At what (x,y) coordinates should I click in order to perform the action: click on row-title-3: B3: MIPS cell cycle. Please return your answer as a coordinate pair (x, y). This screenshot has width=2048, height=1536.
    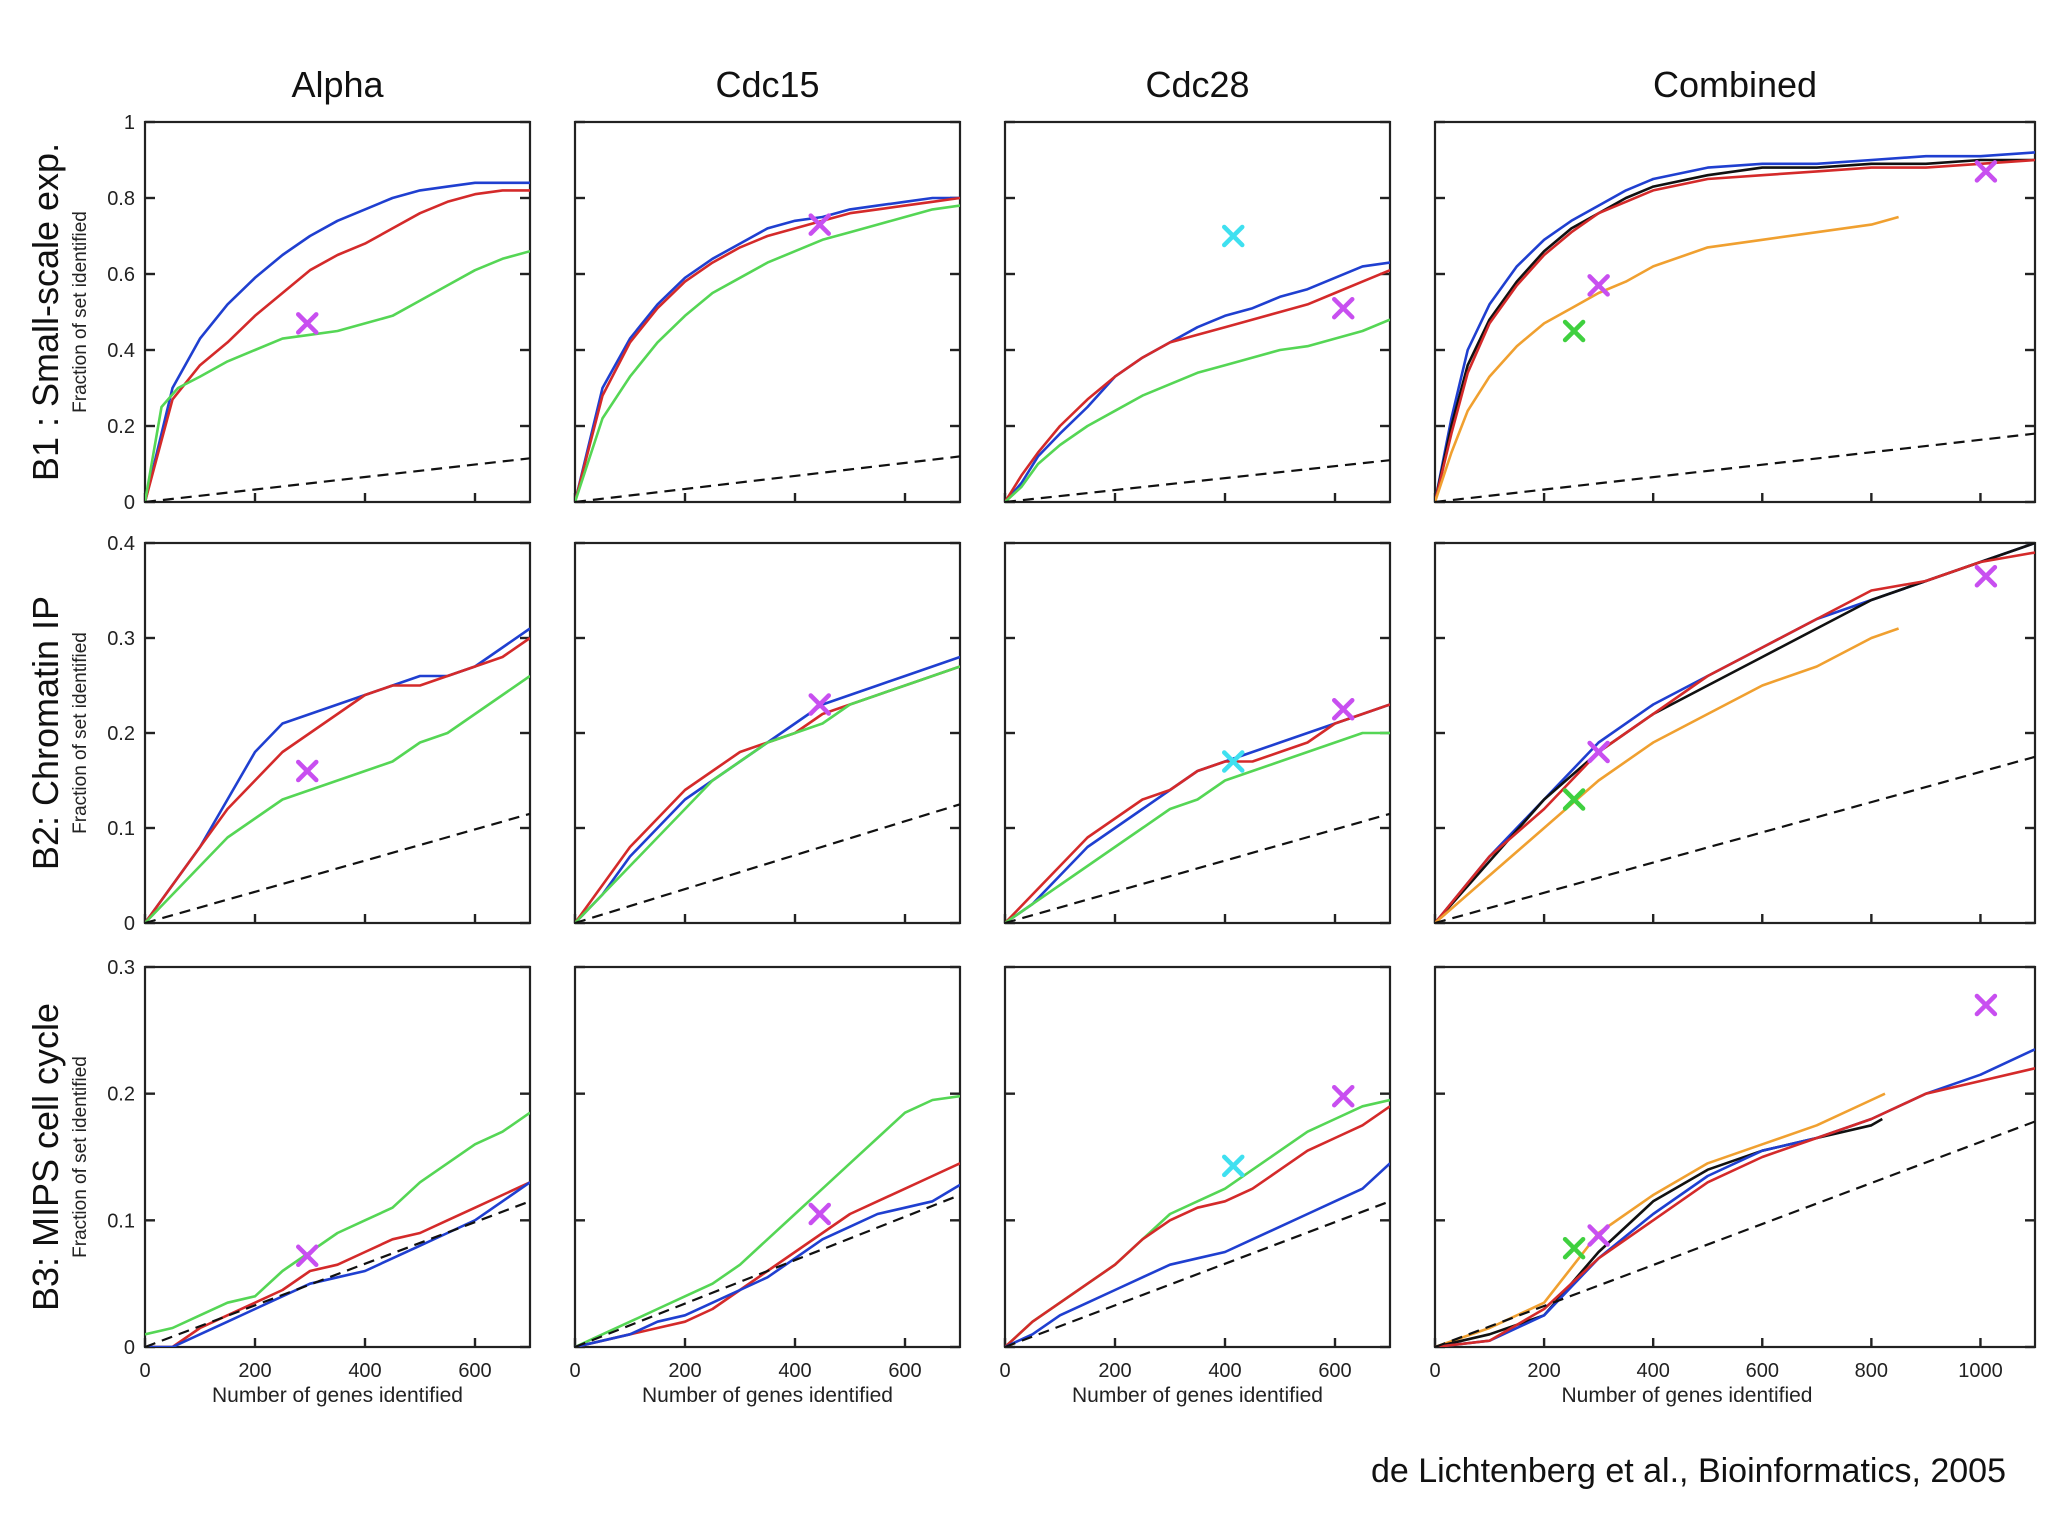
    Looking at the image, I should click on (45, 1157).